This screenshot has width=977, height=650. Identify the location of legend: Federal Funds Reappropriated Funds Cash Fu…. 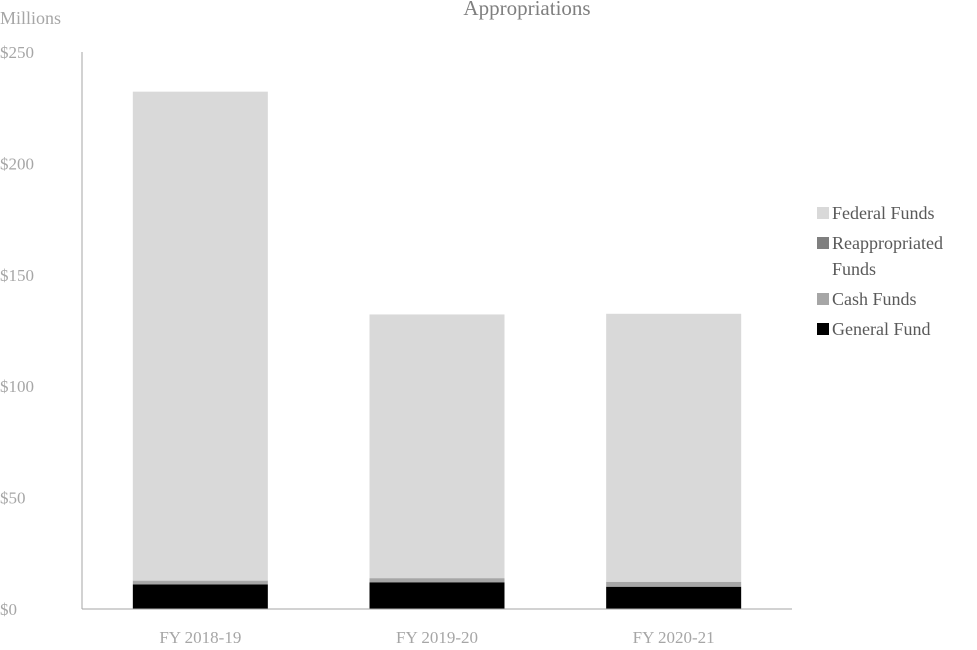
(897, 273).